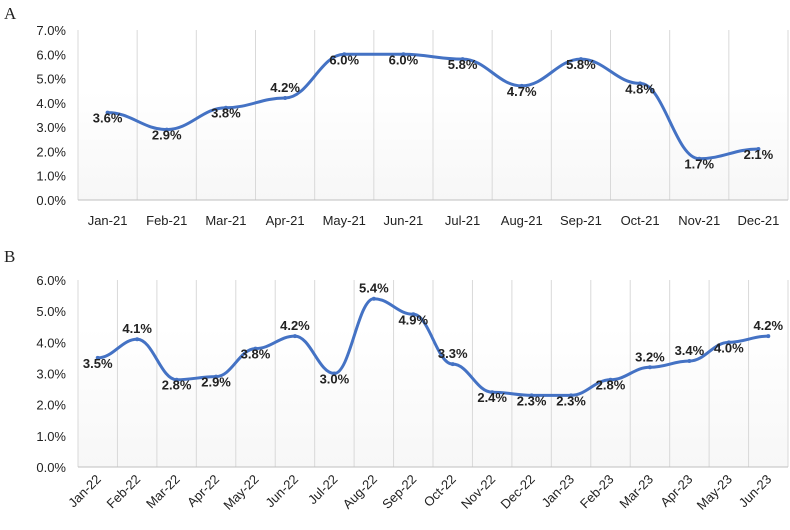 The width and height of the screenshot is (790, 530). What do you see at coordinates (281, 491) in the screenshot?
I see `x-tick-label: Jun-22` at bounding box center [281, 491].